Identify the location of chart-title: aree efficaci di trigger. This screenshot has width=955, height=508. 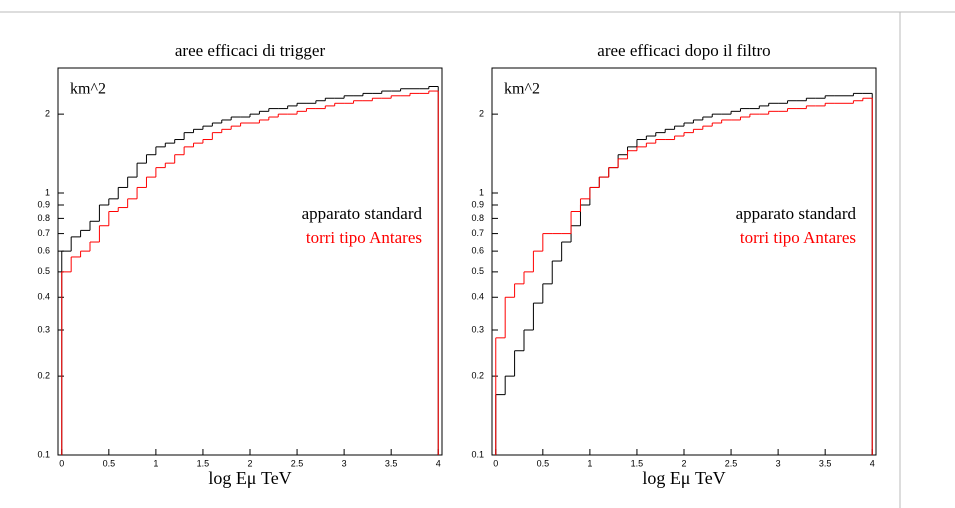
(250, 50).